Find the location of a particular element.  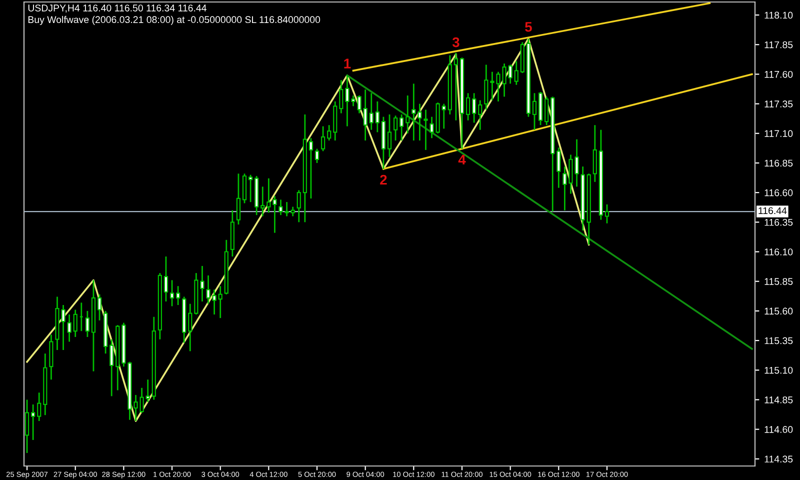

y-tick-label: 117.35 is located at coordinates (778, 104).